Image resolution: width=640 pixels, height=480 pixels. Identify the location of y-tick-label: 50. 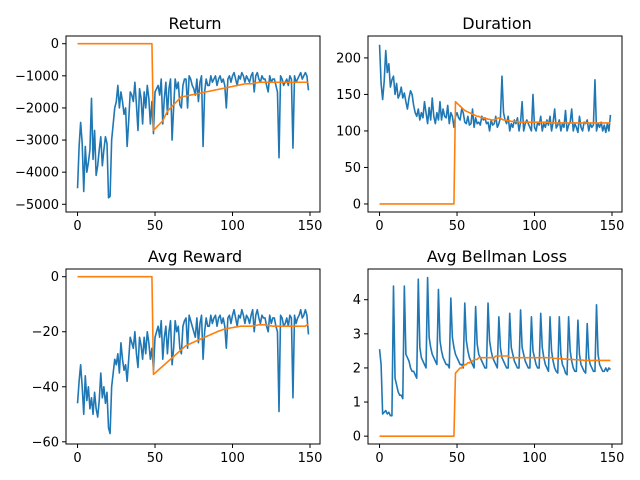
(352, 168).